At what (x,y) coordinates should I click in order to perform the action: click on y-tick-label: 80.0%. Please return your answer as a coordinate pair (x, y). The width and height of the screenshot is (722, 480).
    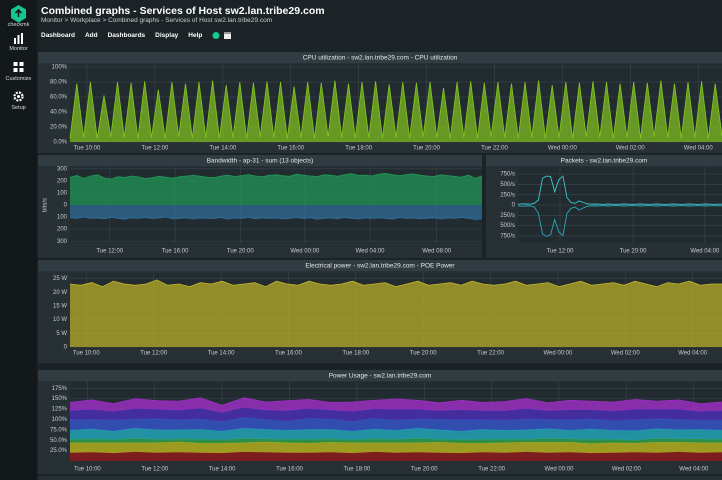
    Looking at the image, I should click on (59, 83).